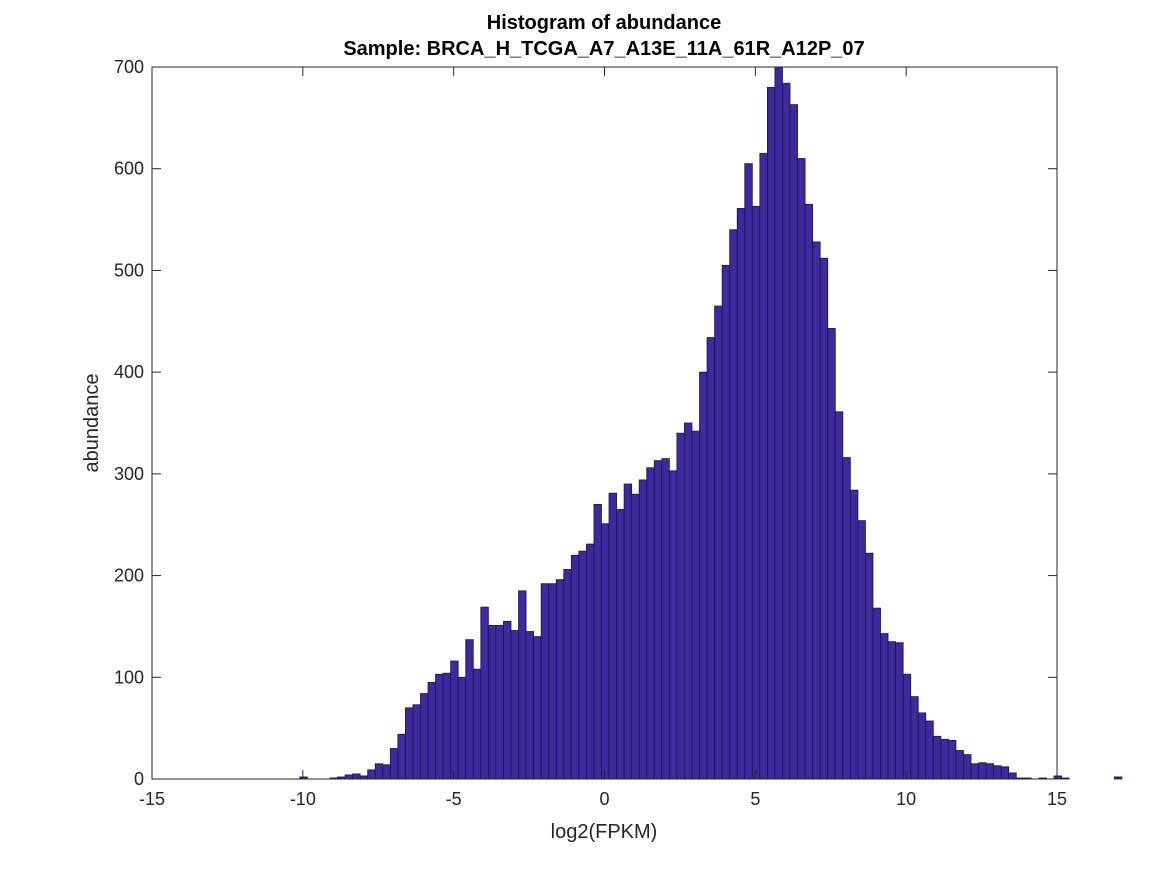  Describe the element at coordinates (604, 799) in the screenshot. I see `x-tick-label: 0` at that location.